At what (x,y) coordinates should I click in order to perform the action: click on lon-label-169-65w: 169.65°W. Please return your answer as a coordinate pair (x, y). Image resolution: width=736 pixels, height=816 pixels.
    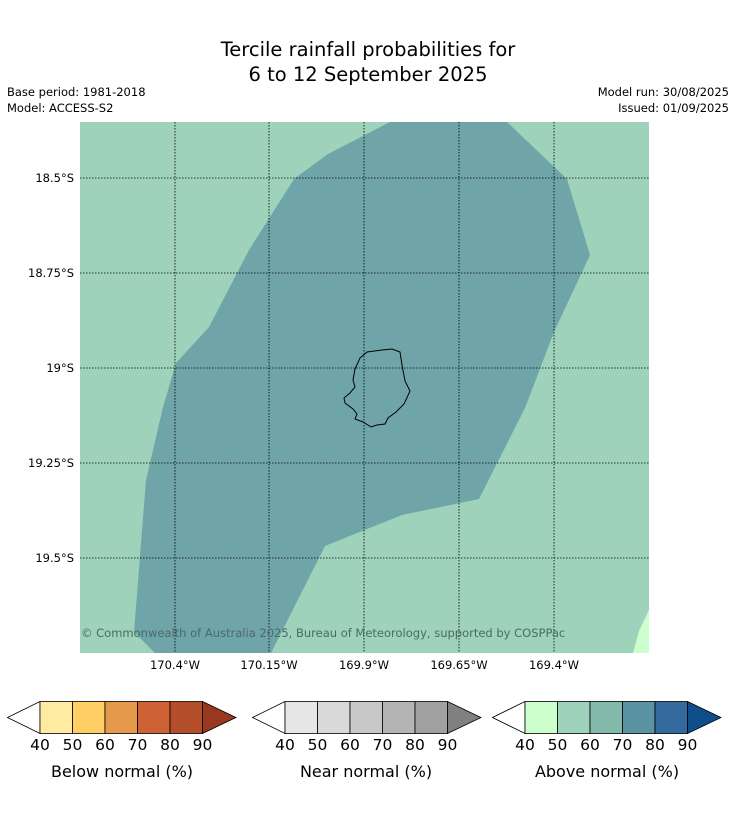
    Looking at the image, I should click on (459, 665).